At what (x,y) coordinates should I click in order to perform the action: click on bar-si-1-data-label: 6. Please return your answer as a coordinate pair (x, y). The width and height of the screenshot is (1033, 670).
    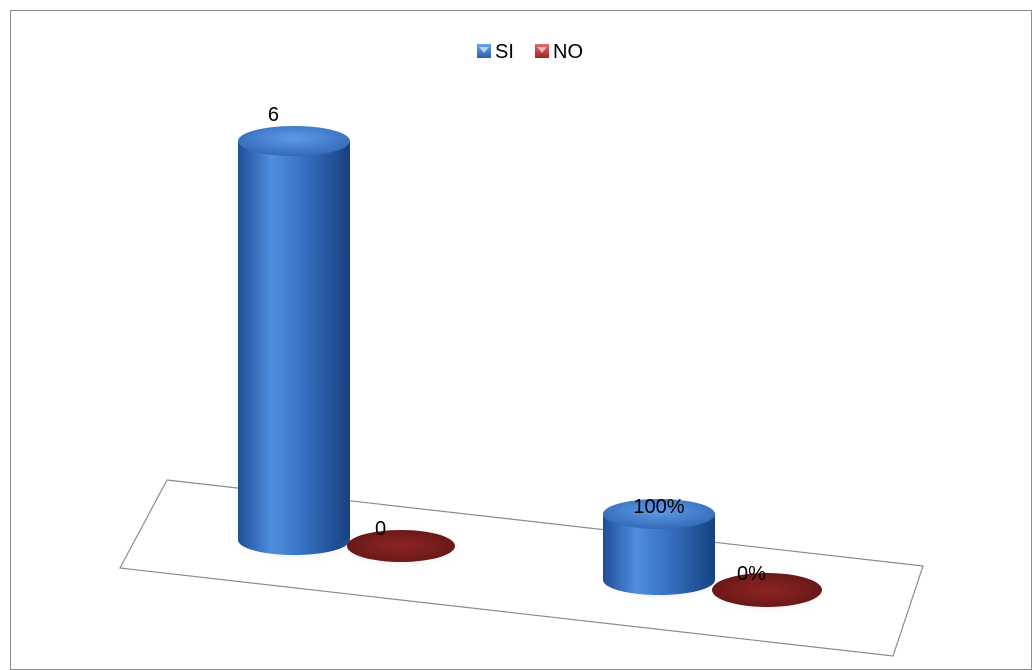
    Looking at the image, I should click on (273, 115).